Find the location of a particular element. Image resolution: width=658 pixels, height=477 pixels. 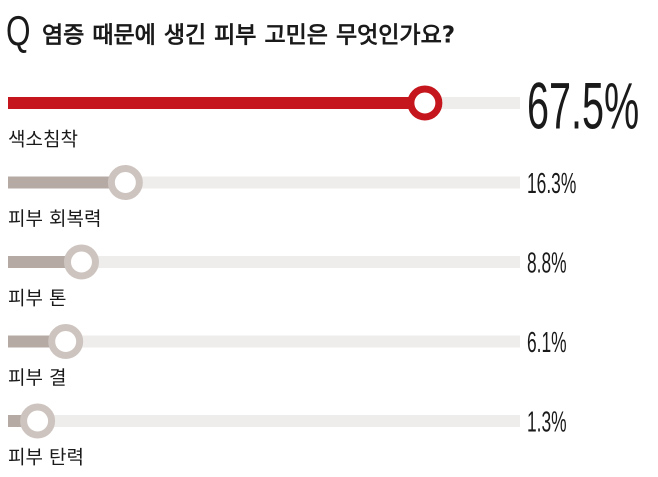

value-label: 16.3% is located at coordinates (551, 184).